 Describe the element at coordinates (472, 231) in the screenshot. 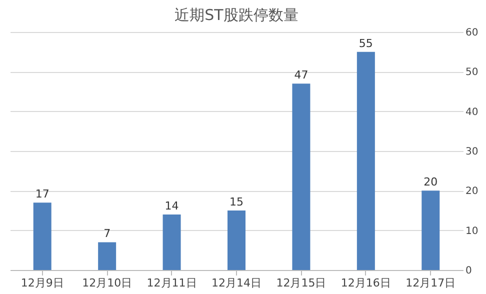

I see `y-tick-label: 10` at that location.